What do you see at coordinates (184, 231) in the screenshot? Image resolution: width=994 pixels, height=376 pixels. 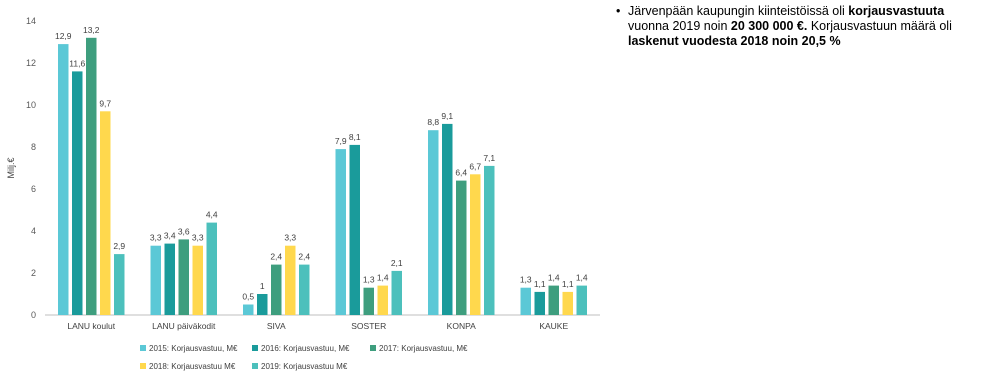 I see `data-label: 3,6` at bounding box center [184, 231].